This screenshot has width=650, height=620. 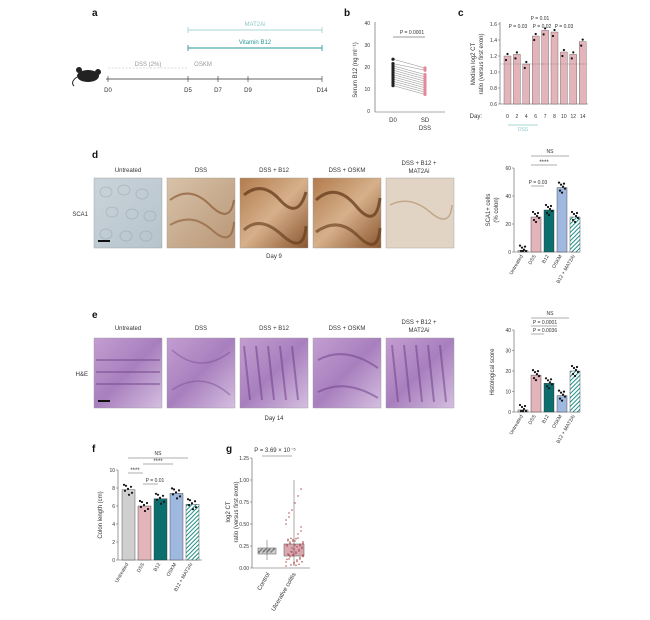 What do you see at coordinates (518, 27) in the screenshot?
I see `panel-c-p2: P = 0.03` at bounding box center [518, 27].